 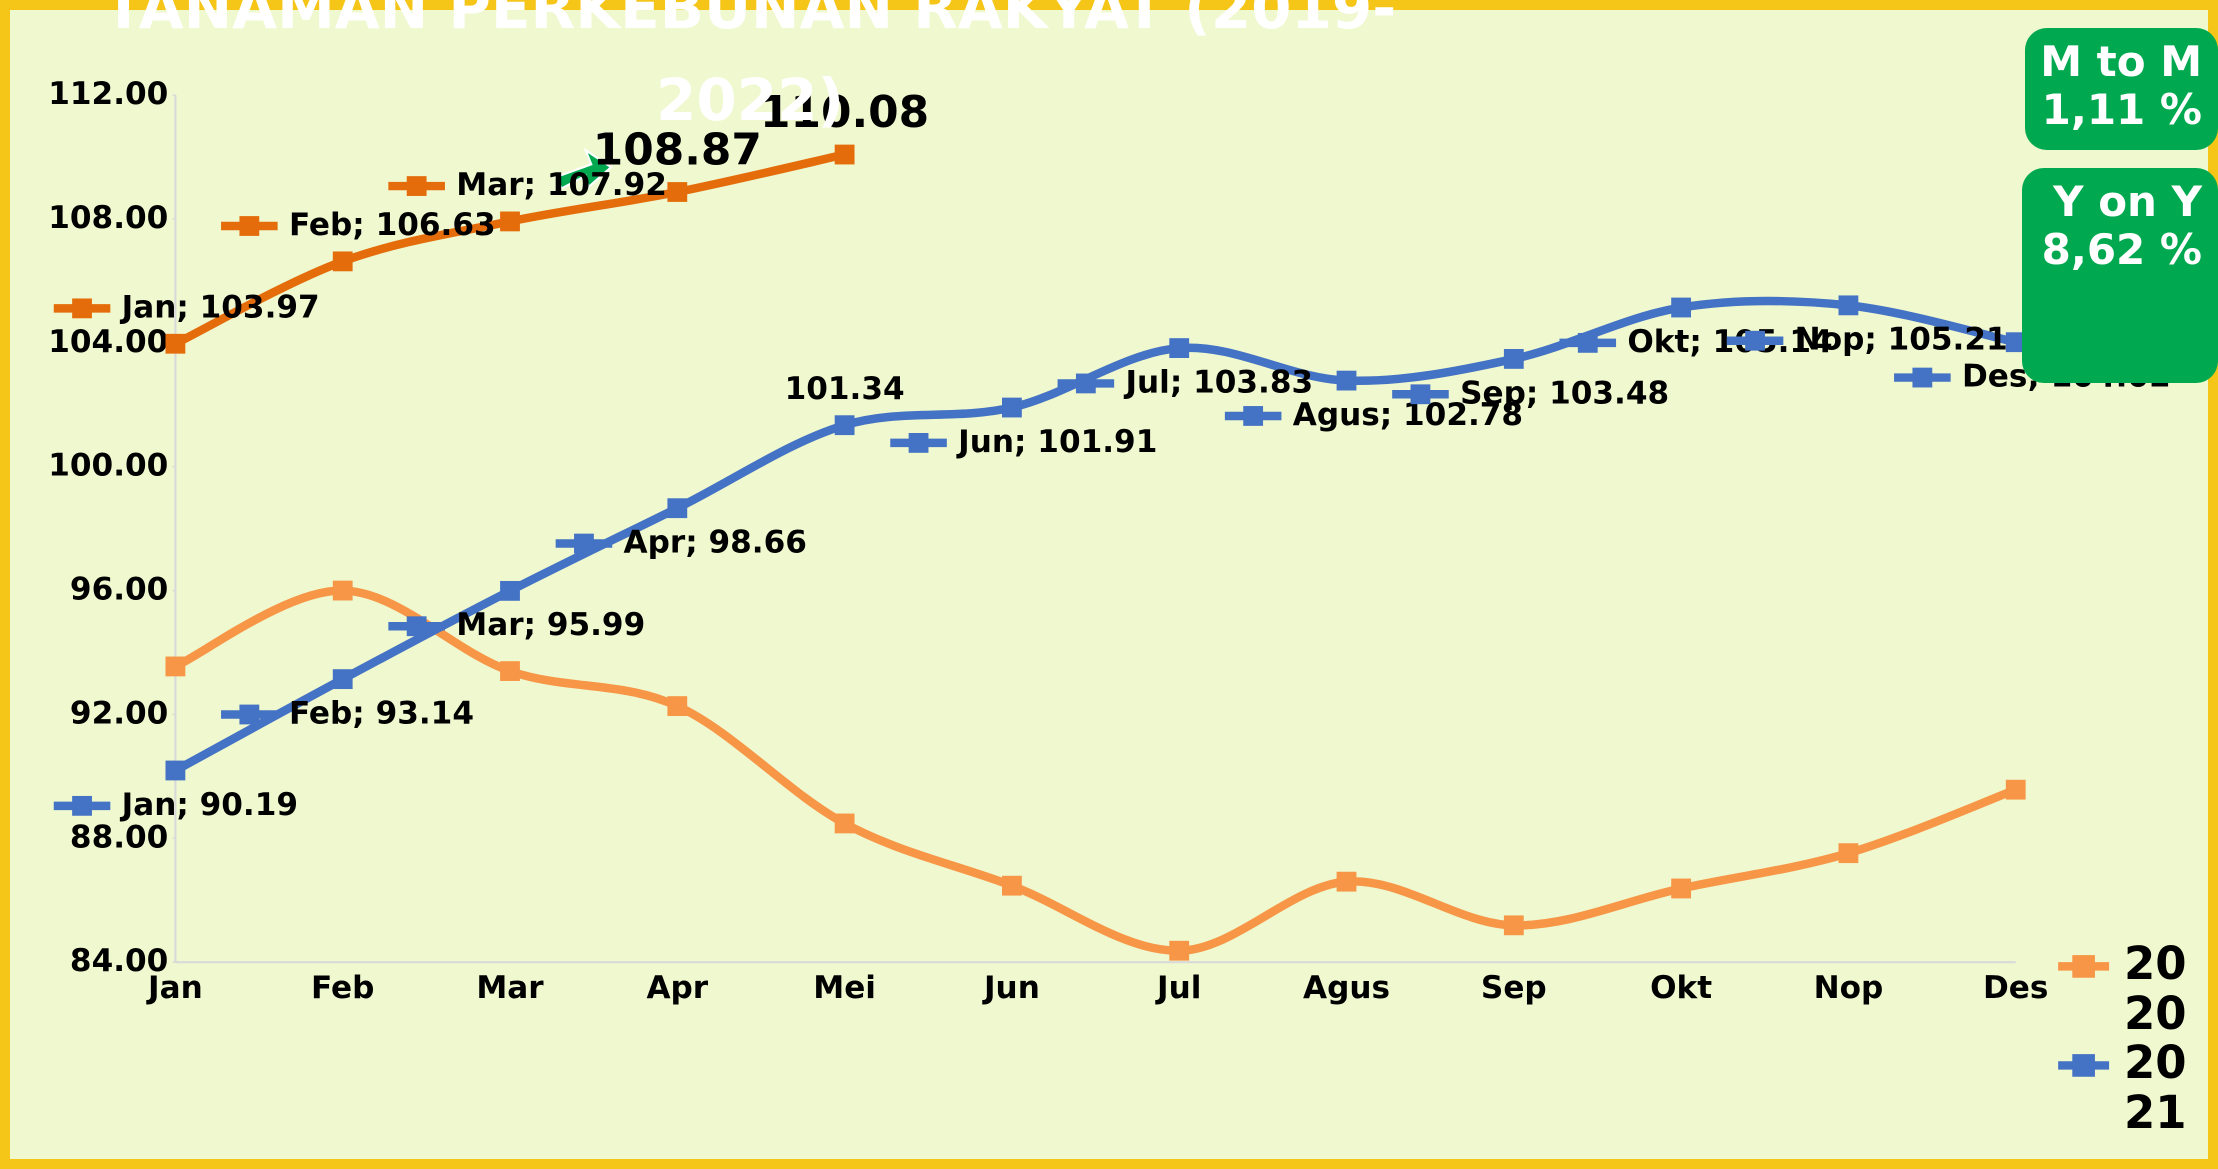 What do you see at coordinates (550, 625) in the screenshot?
I see `data-label: Mar; 95.99` at bounding box center [550, 625].